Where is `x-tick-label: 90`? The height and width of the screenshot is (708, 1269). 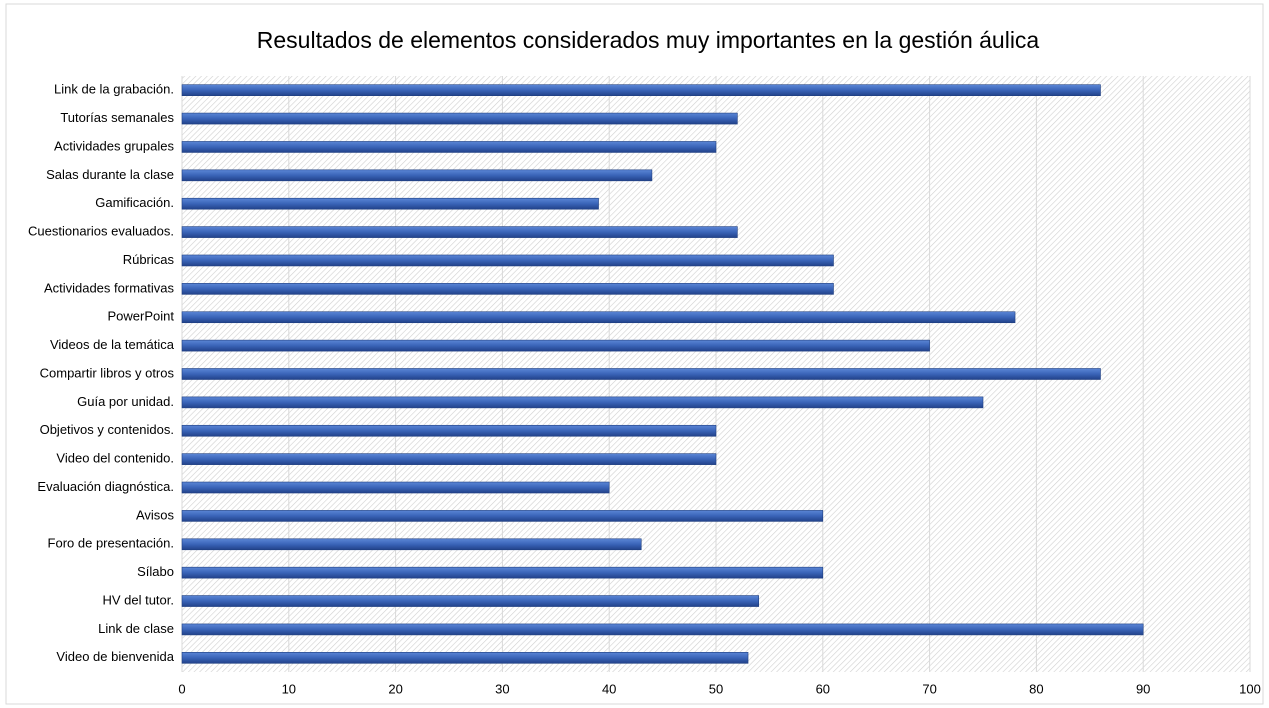 x-tick-label: 90 is located at coordinates (1143, 688).